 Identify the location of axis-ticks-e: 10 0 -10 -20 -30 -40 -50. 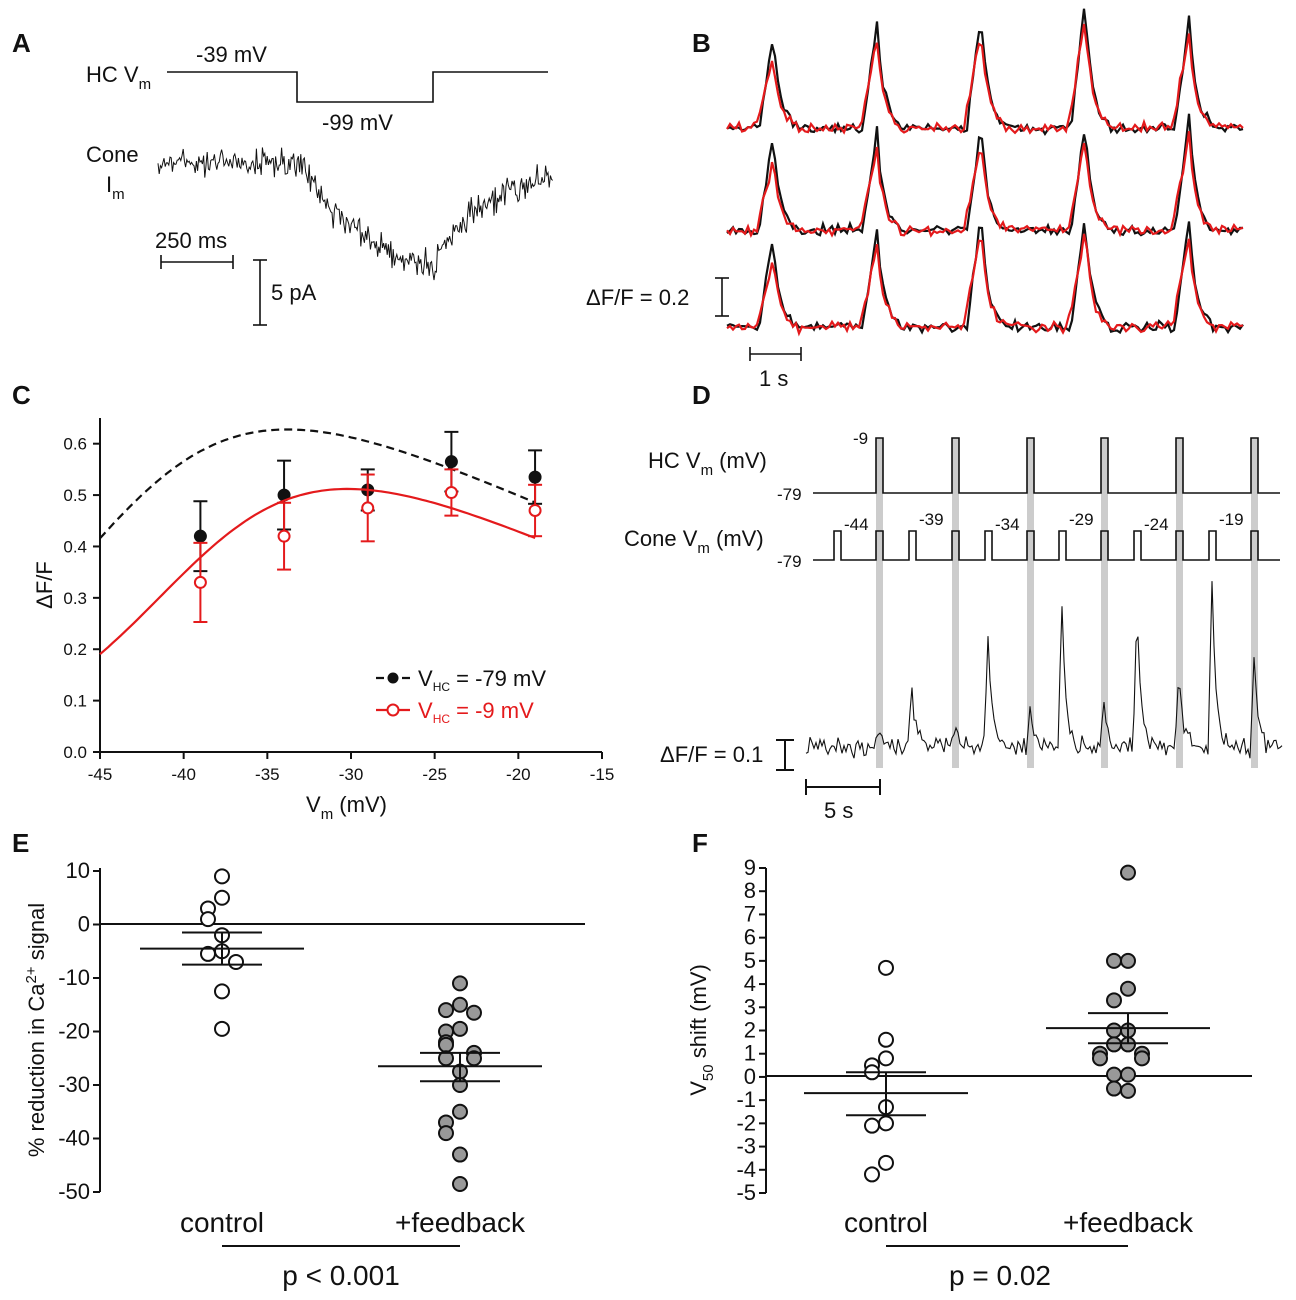
(79, 1031).